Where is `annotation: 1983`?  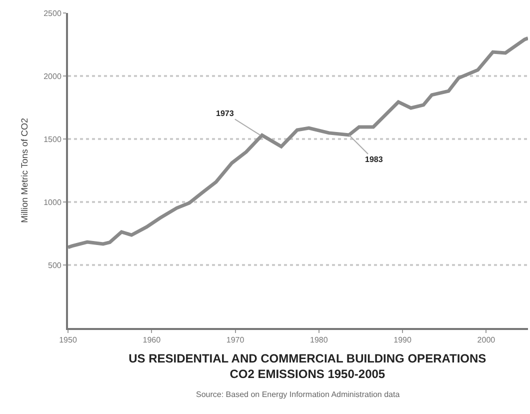
annotation: 1983 is located at coordinates (374, 159).